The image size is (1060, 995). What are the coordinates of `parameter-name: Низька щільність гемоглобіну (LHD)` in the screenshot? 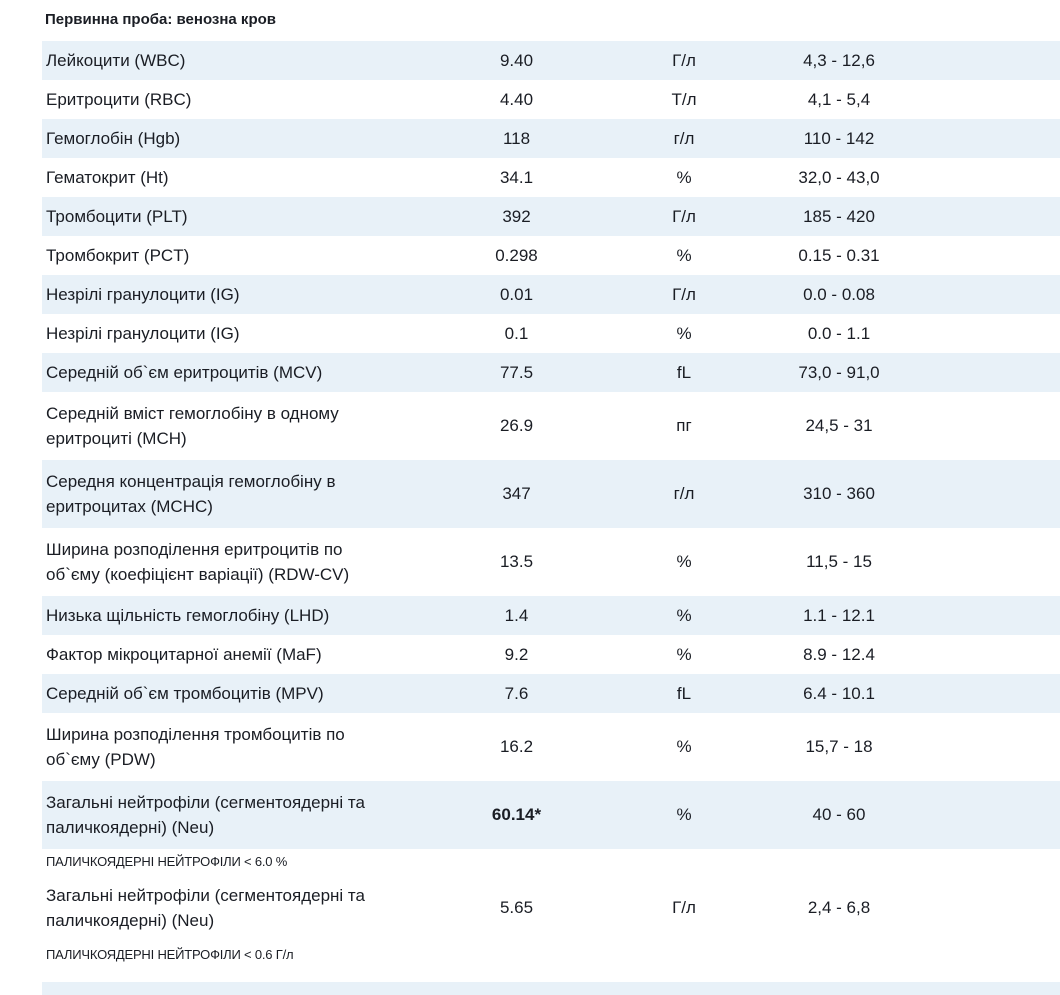 It's located at (188, 615).